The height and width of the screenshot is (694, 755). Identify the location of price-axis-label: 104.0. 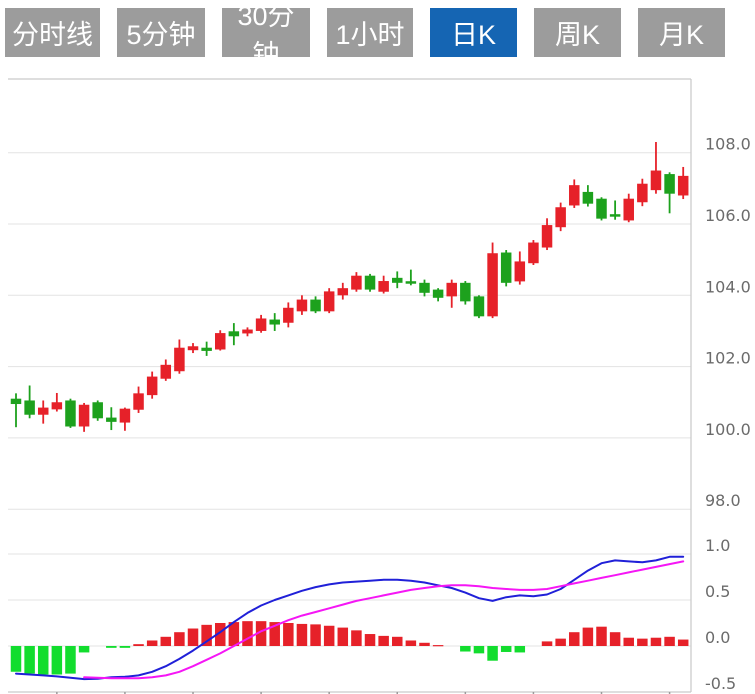
(728, 286).